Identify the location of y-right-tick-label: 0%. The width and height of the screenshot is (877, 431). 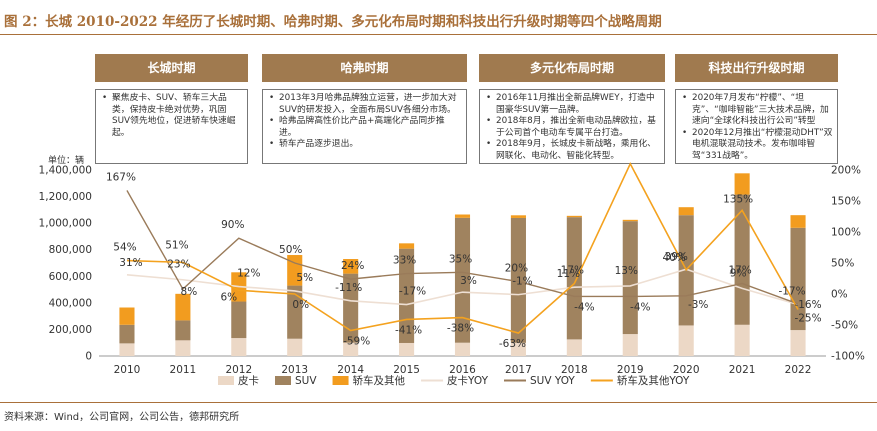
(839, 295).